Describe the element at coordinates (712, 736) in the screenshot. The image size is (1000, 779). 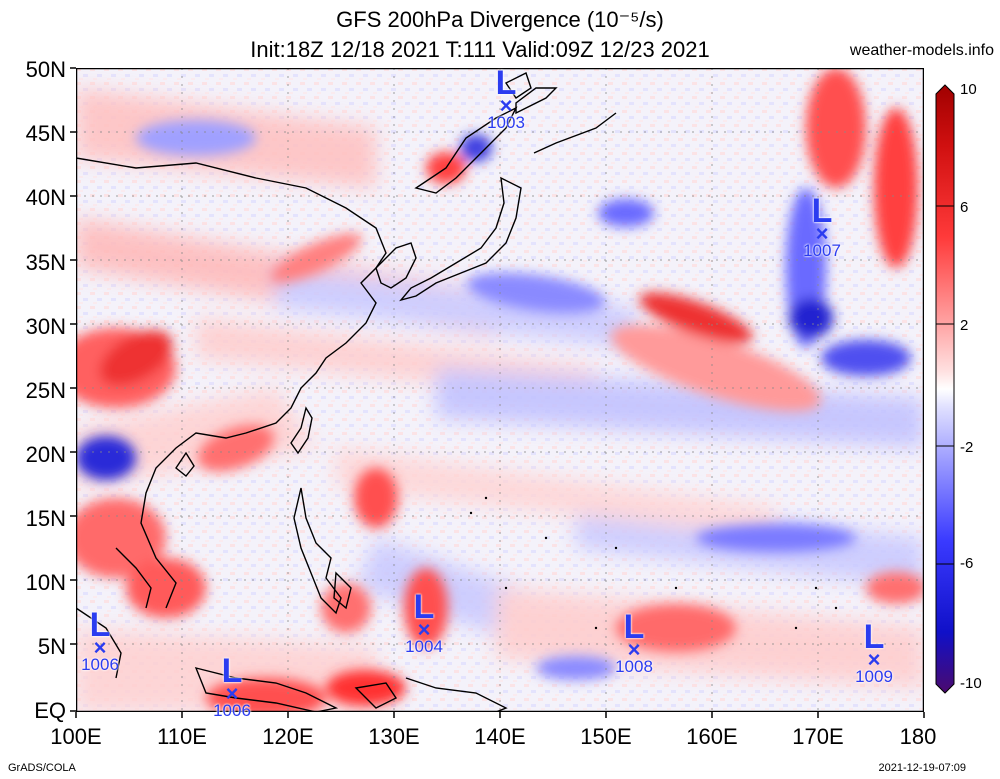
I see `lon-label: 160E` at that location.